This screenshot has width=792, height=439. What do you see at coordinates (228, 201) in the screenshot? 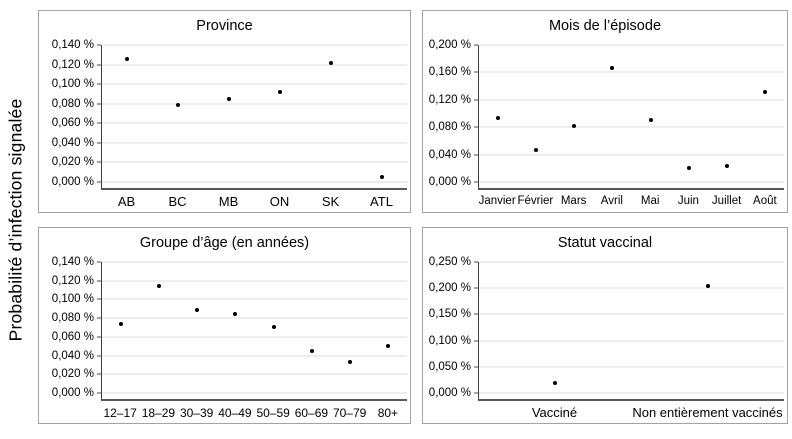
I see `x-category-label: MB` at bounding box center [228, 201].